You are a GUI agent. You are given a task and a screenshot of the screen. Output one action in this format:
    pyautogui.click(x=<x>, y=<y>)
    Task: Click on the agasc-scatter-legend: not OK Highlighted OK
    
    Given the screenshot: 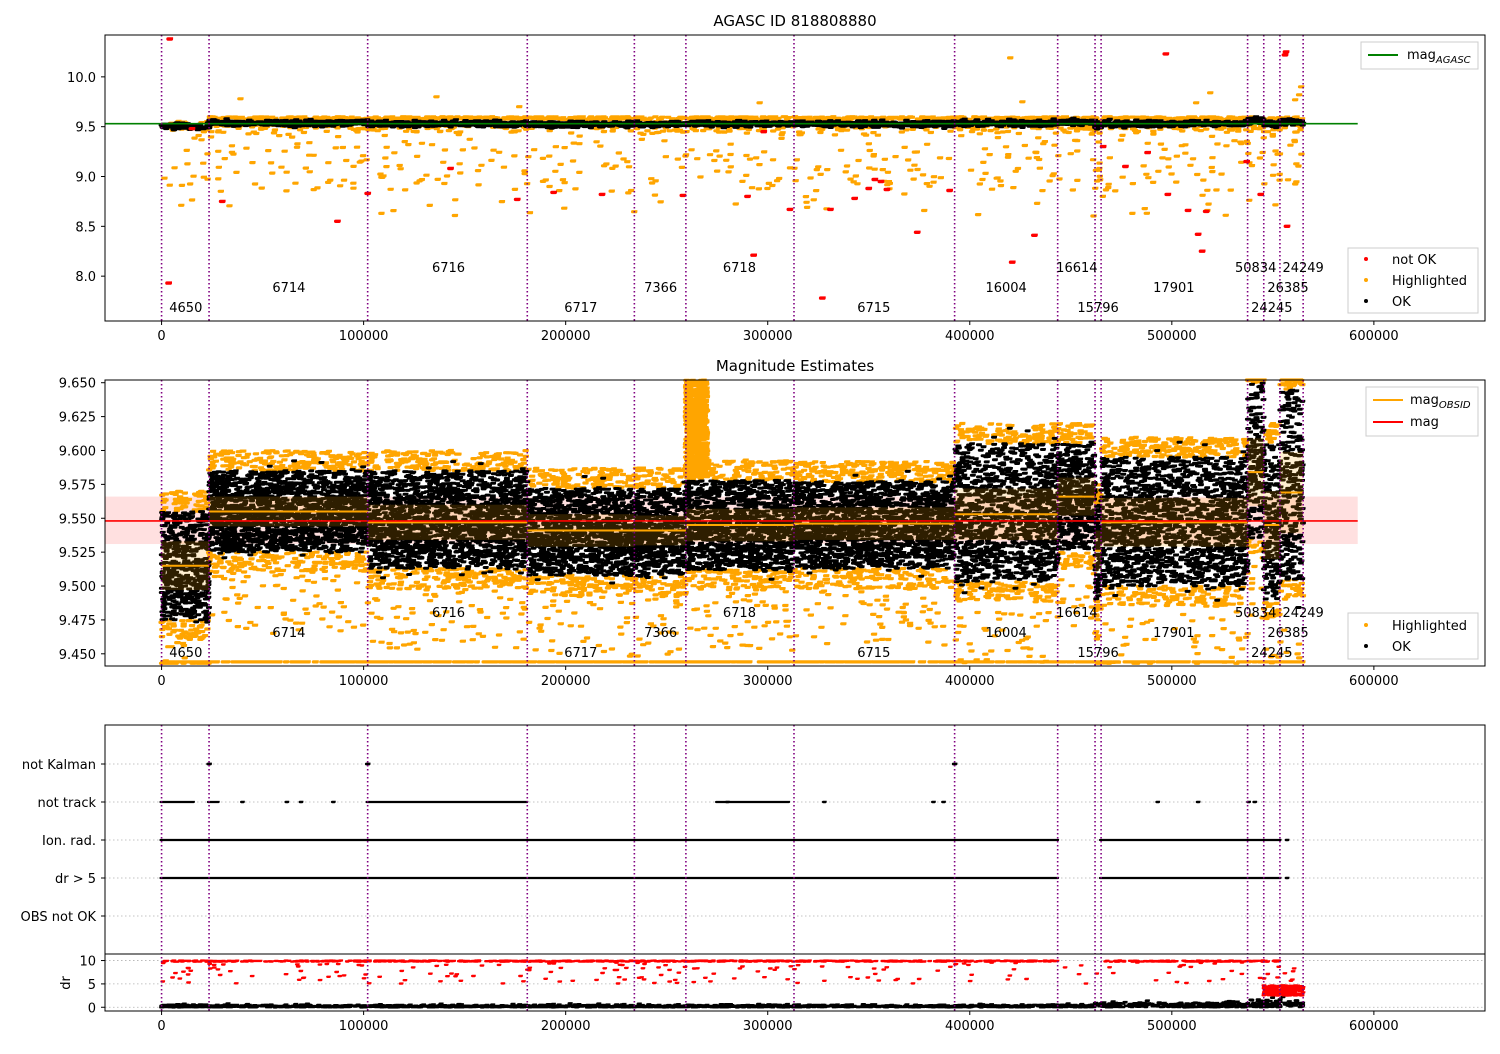 What is the action you would take?
    pyautogui.click(x=1413, y=280)
    